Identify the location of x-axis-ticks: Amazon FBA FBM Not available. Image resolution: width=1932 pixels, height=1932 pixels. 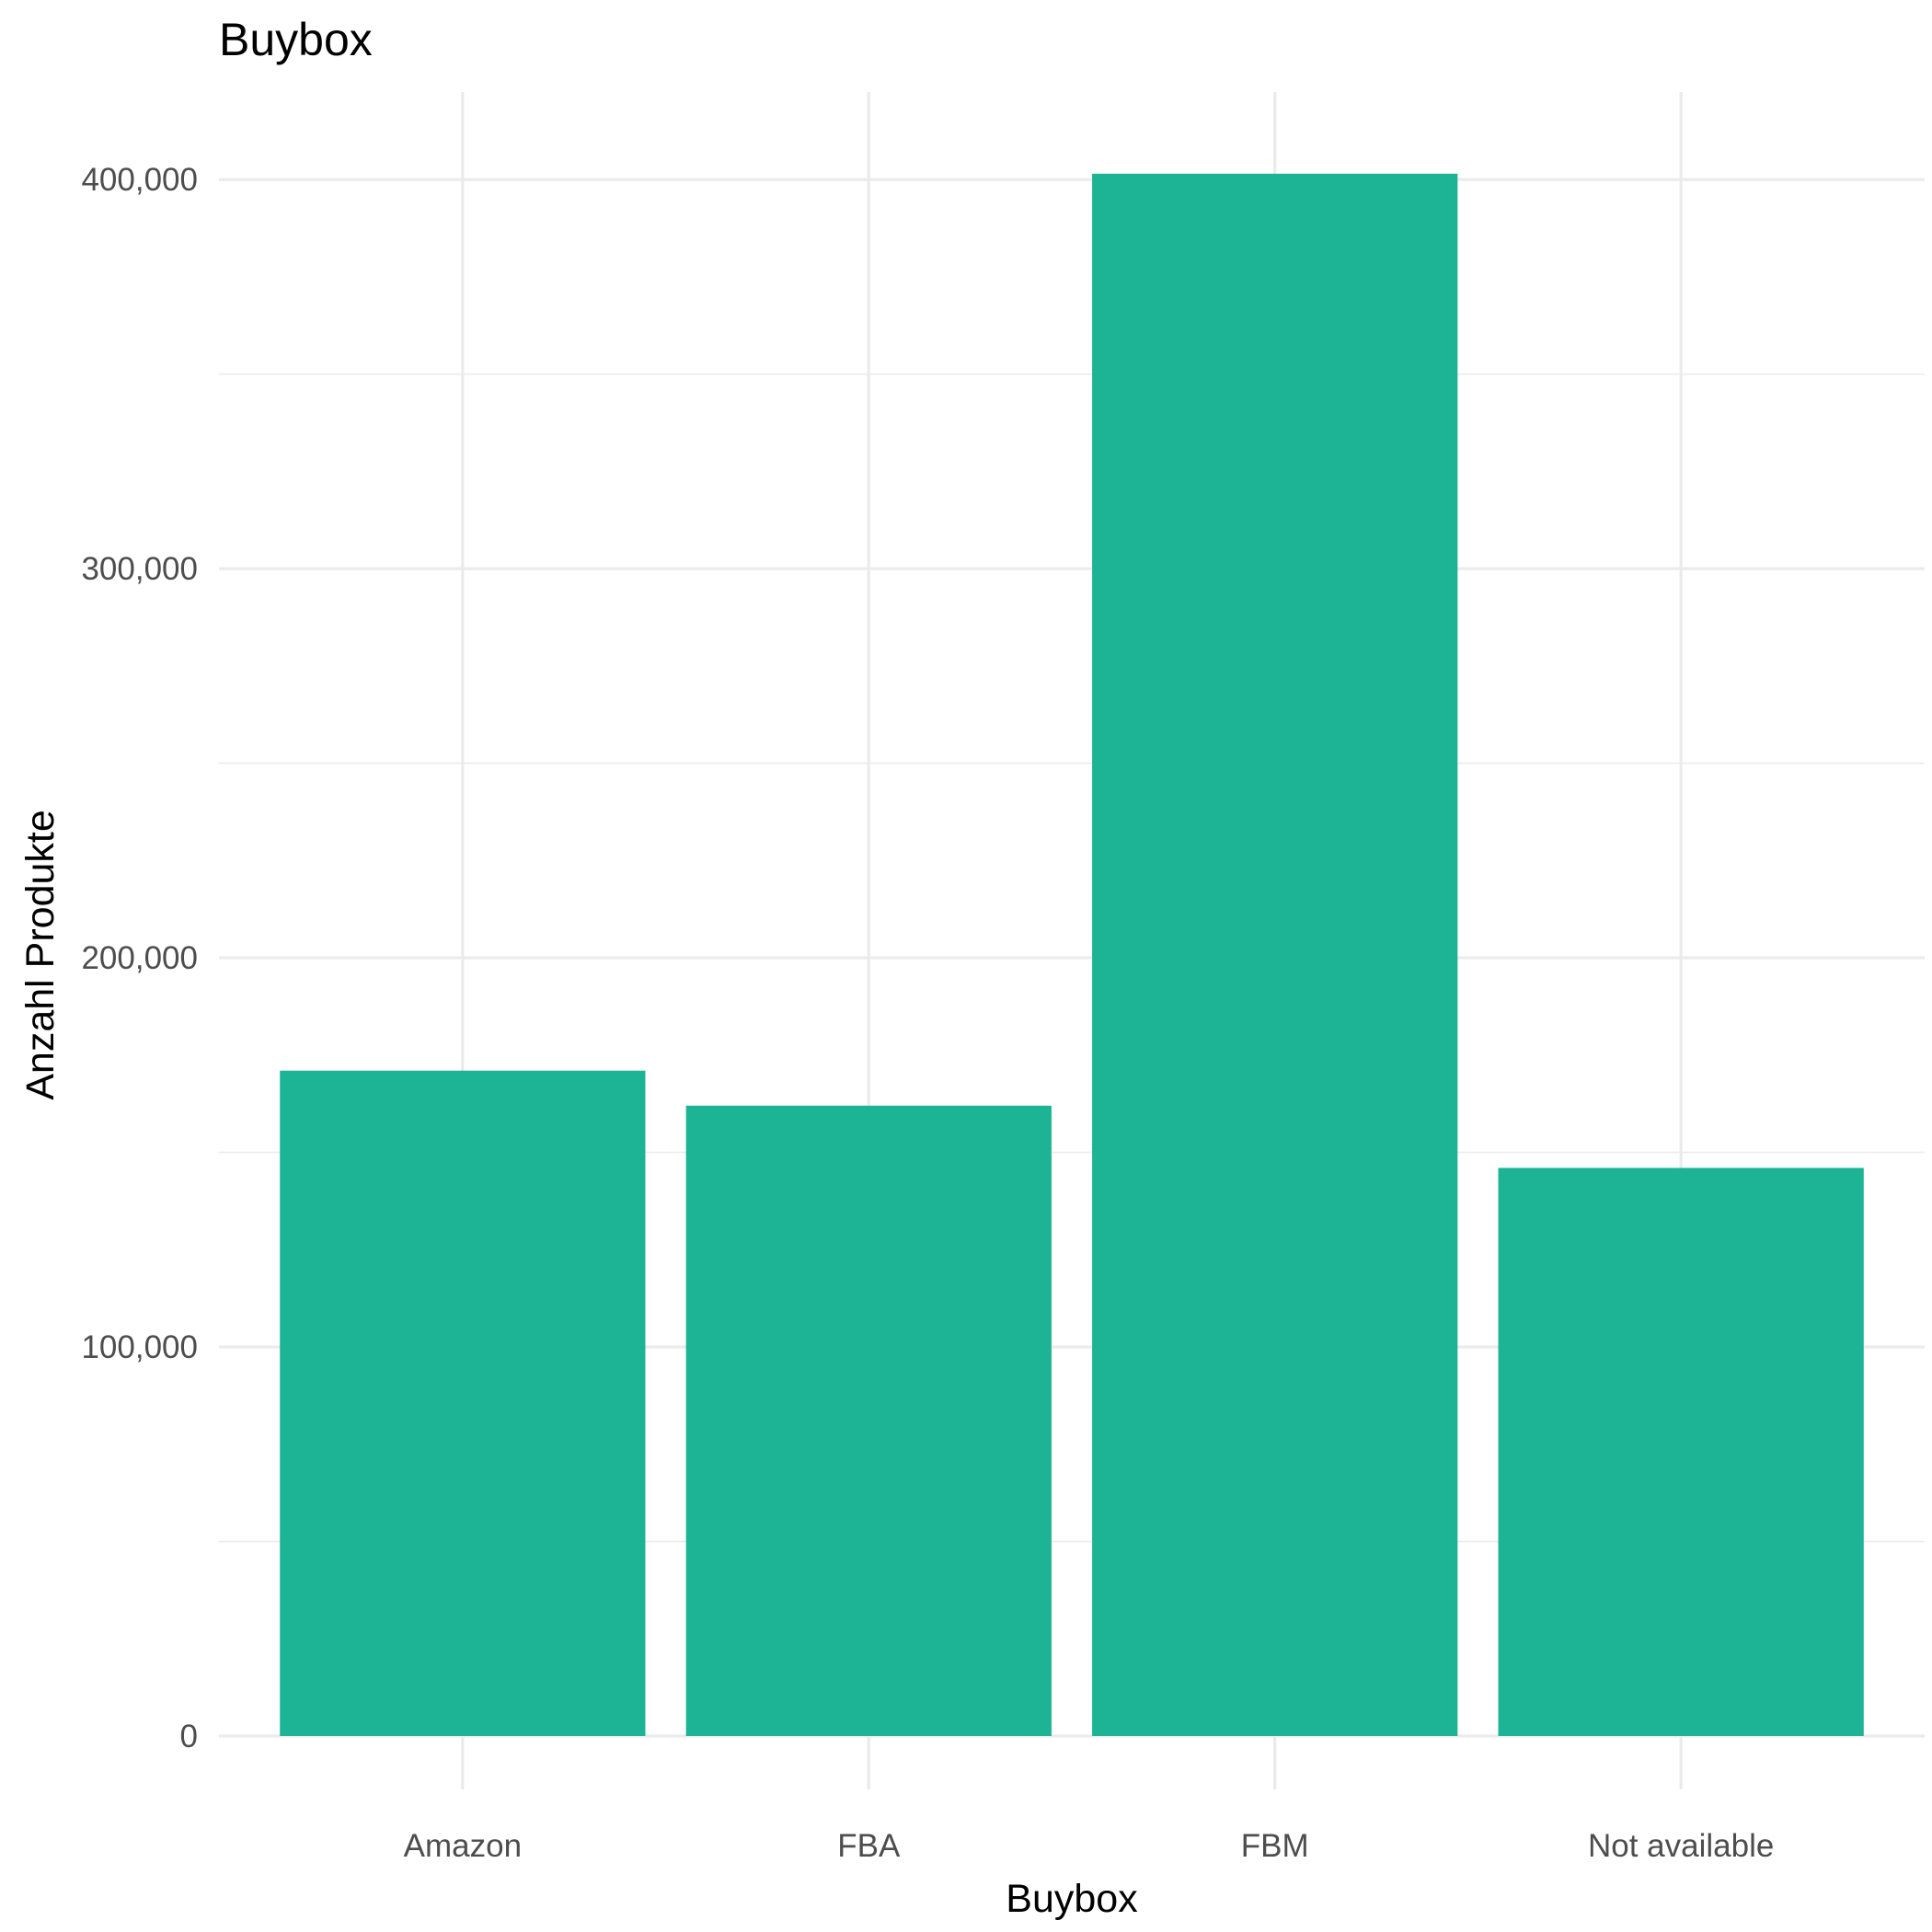
(1089, 1846).